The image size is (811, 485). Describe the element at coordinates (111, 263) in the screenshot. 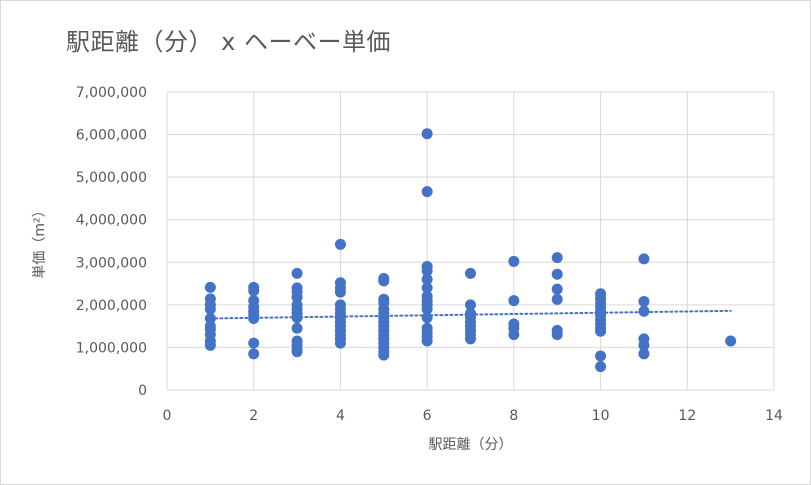

I see `y-tick-label: 3,000,000` at that location.